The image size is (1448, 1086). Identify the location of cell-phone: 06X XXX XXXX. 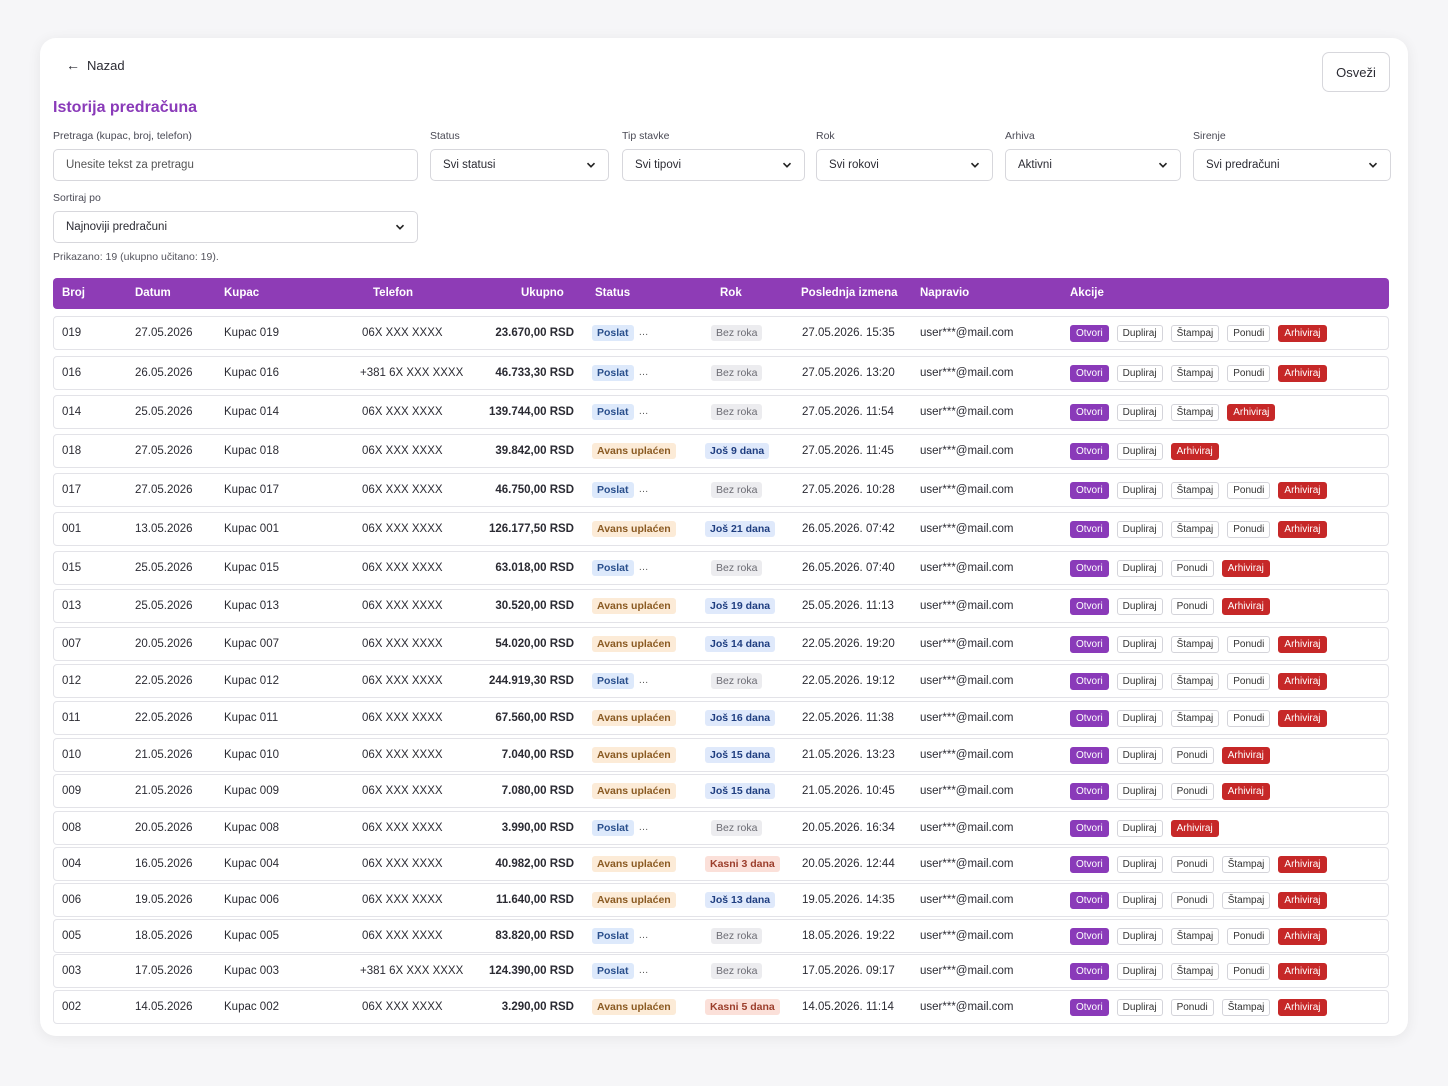
(402, 900).